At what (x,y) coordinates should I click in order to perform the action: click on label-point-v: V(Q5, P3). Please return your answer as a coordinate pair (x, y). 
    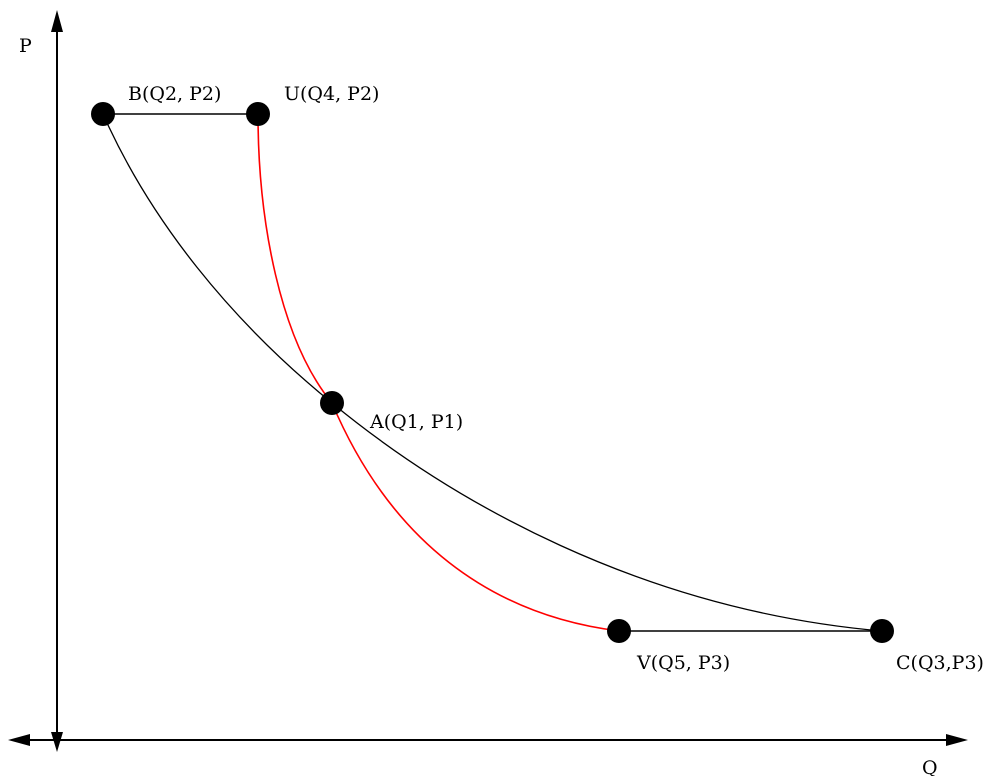
    Looking at the image, I should click on (683, 663).